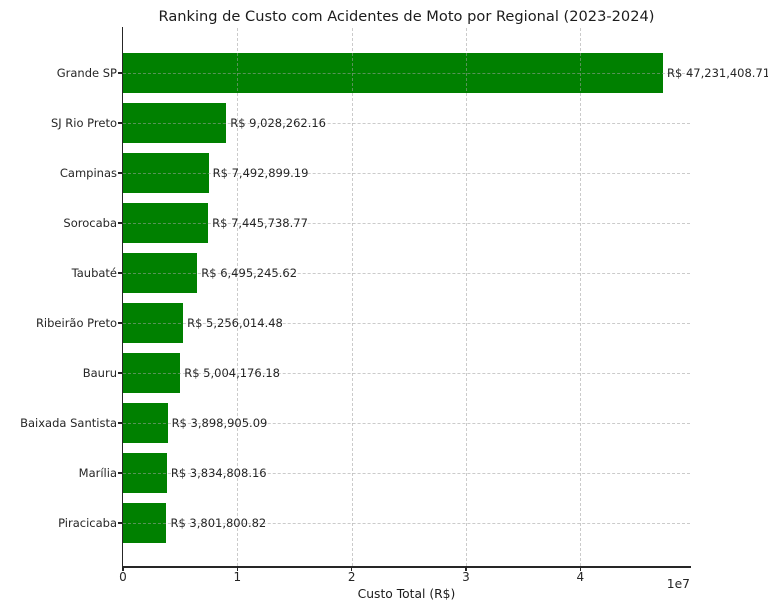 The image size is (768, 614). I want to click on bar-value-label: R$ 5,256,014.48, so click(235, 323).